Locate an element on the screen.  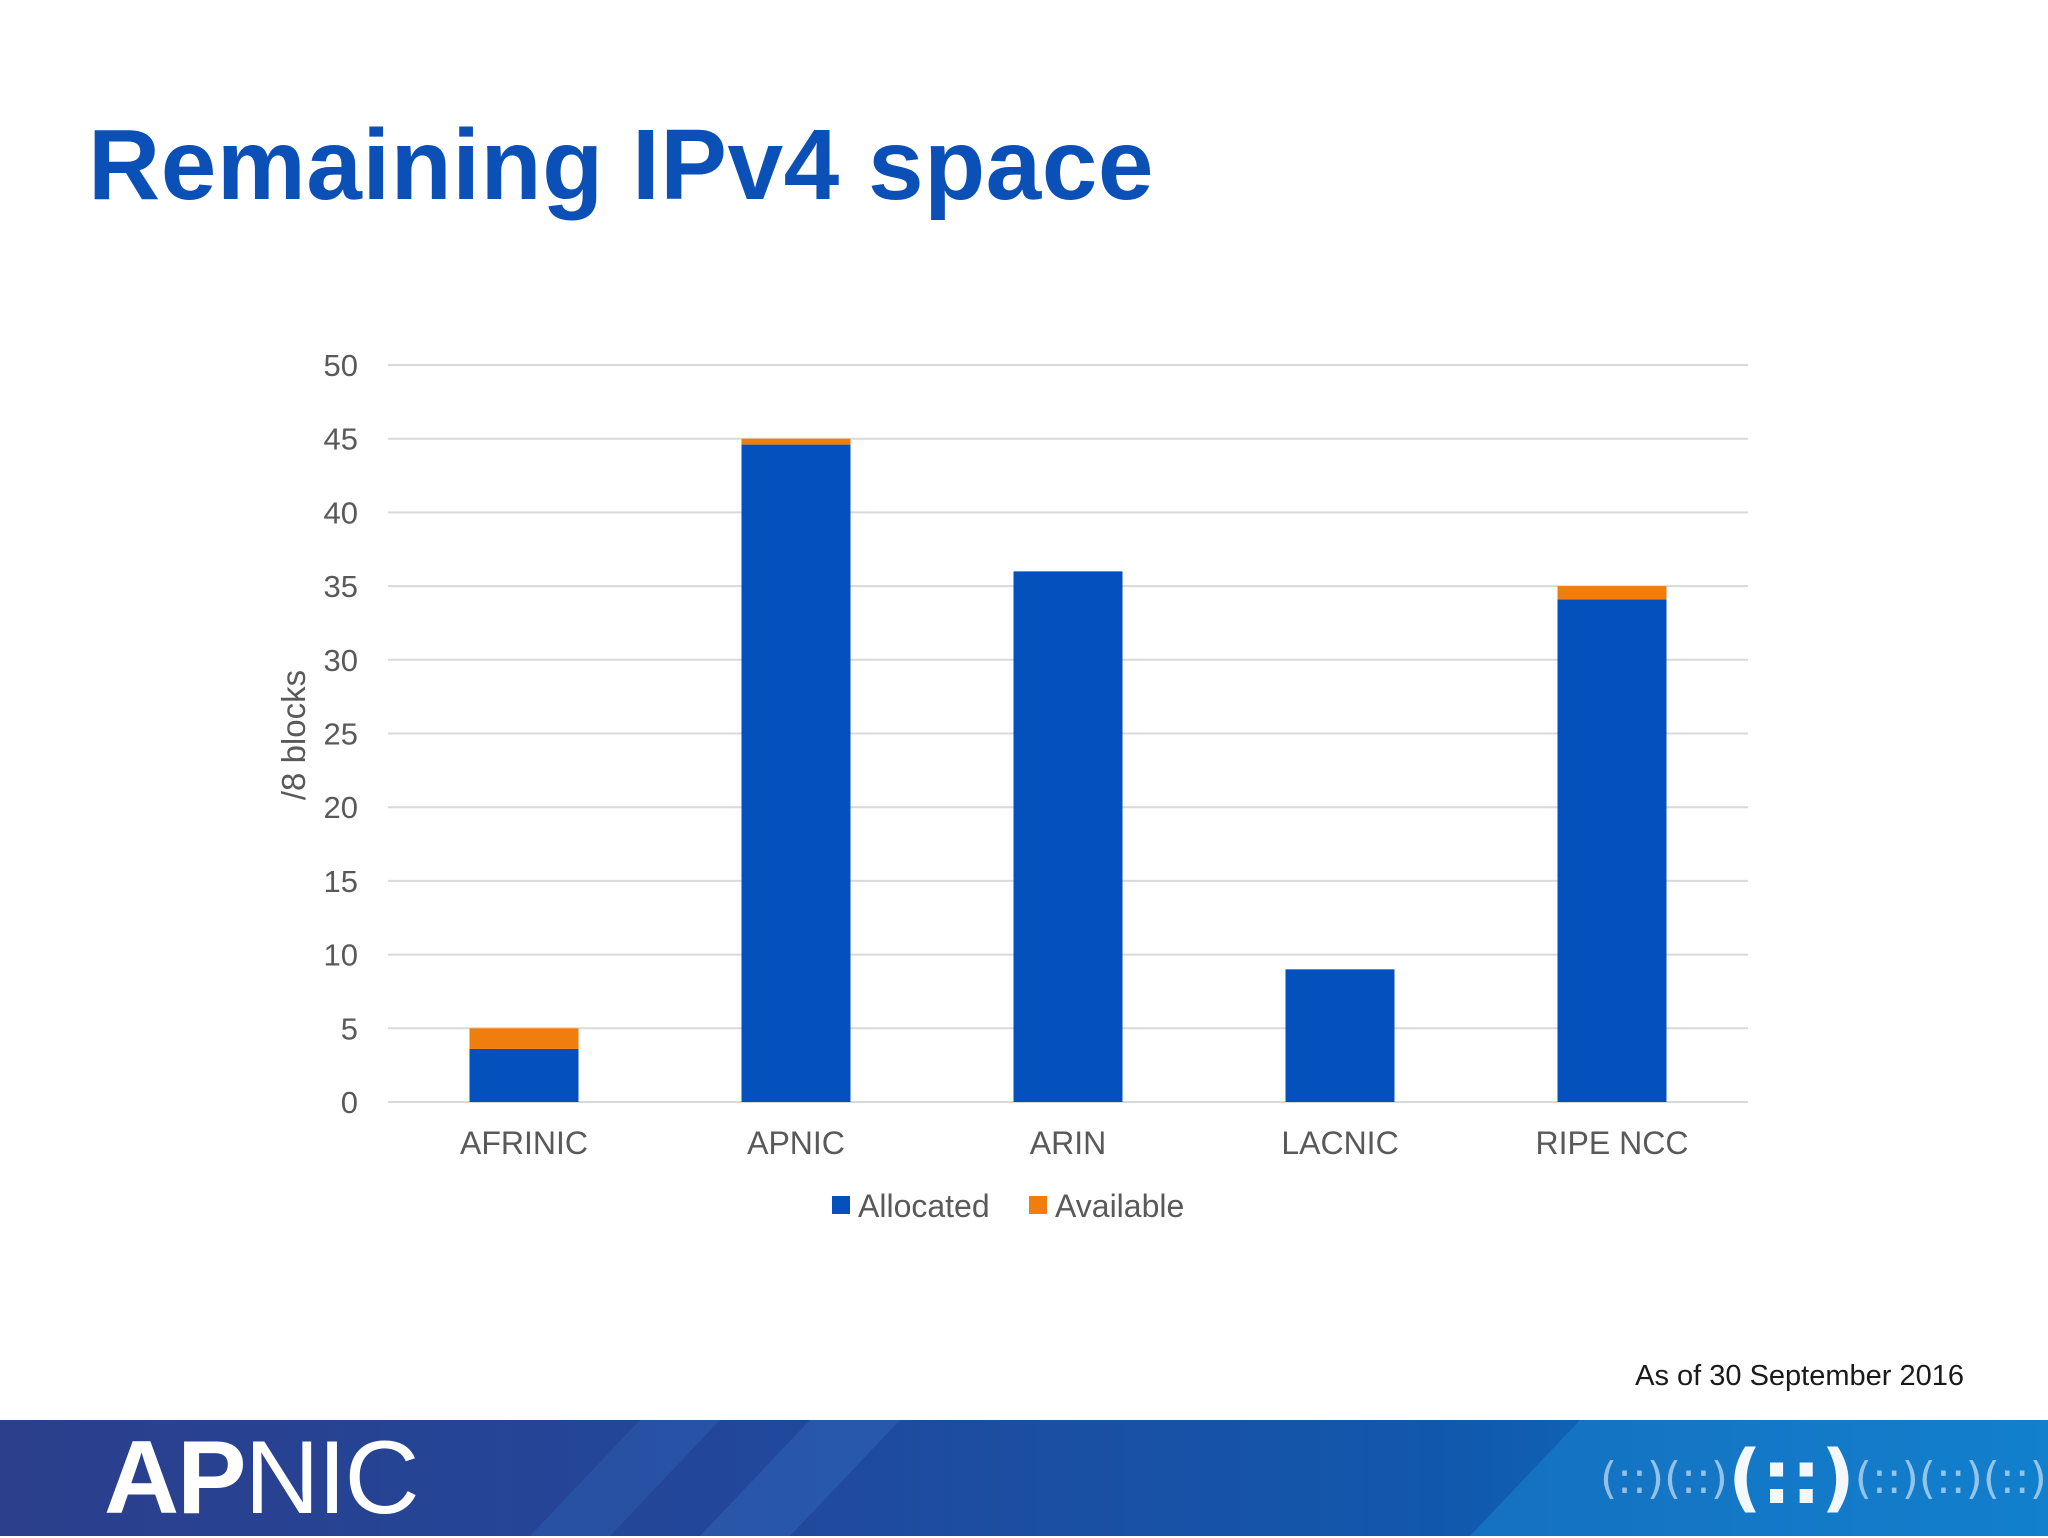
y-tick-label: 20 is located at coordinates (341, 807).